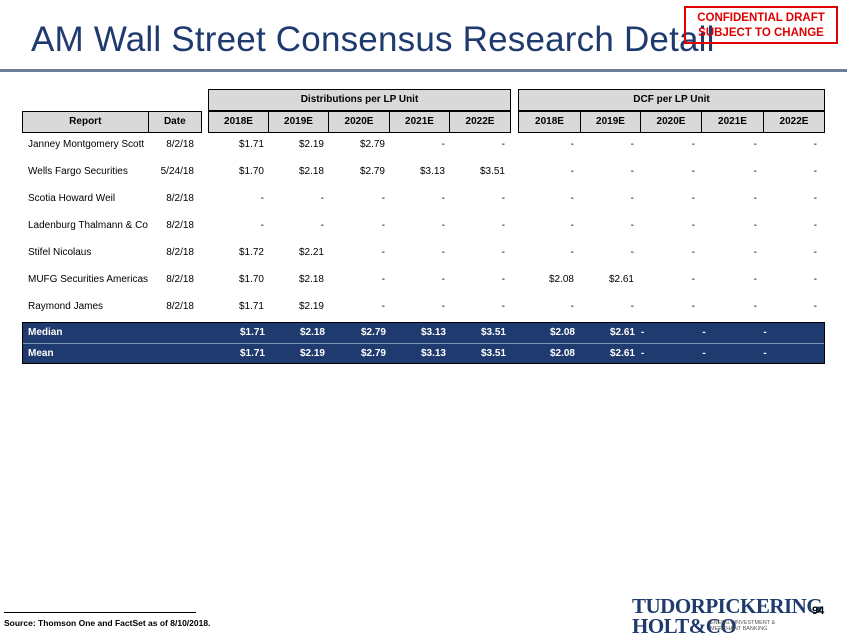 The image size is (847, 635). Describe the element at coordinates (671, 100) in the screenshot. I see `group-header-dcf: DCF per LP Unit` at that location.